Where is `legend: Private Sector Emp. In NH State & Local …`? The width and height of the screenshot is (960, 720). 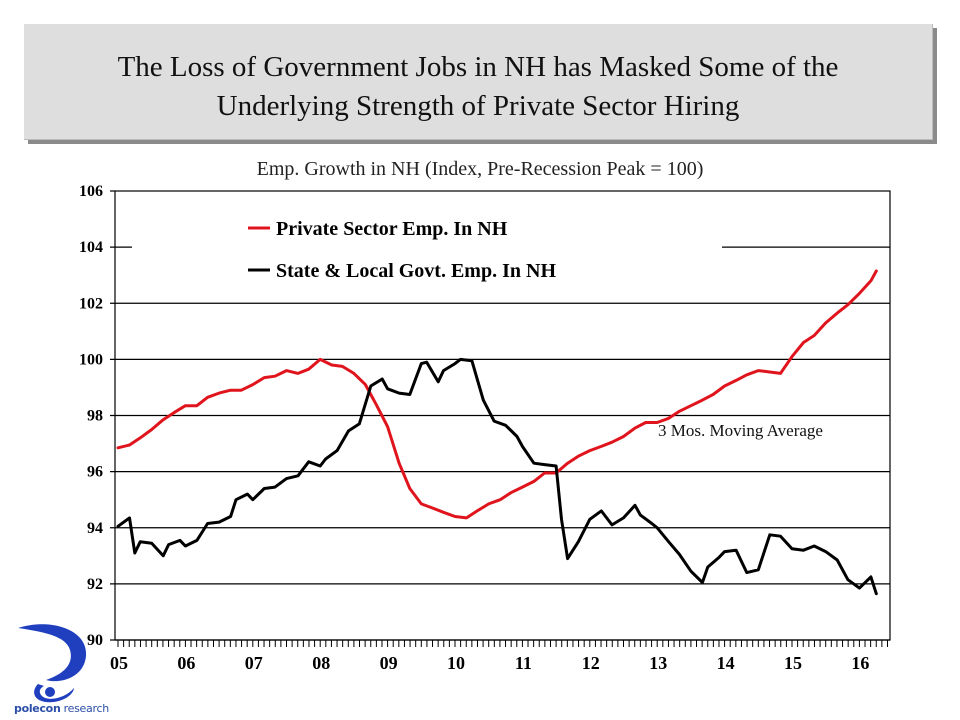 legend: Private Sector Emp. In NH State & Local … is located at coordinates (402, 250).